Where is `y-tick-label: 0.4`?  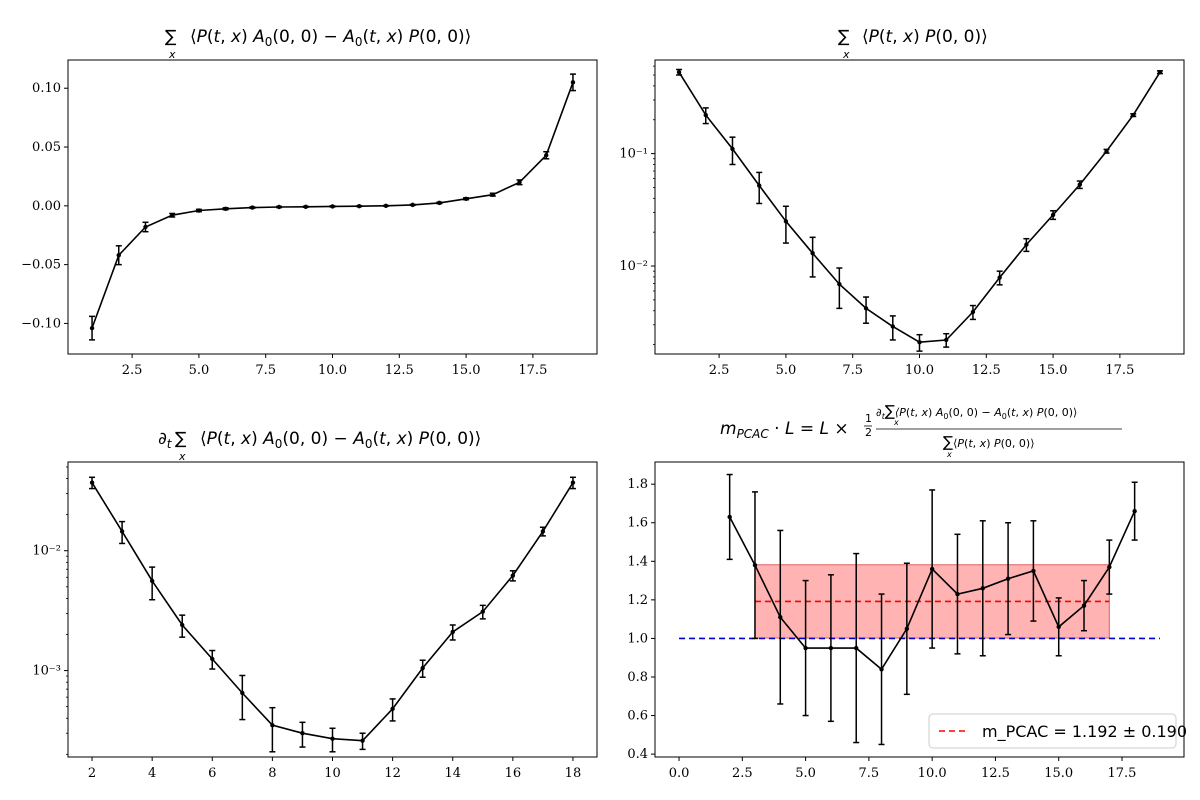 y-tick-label: 0.4 is located at coordinates (637, 754).